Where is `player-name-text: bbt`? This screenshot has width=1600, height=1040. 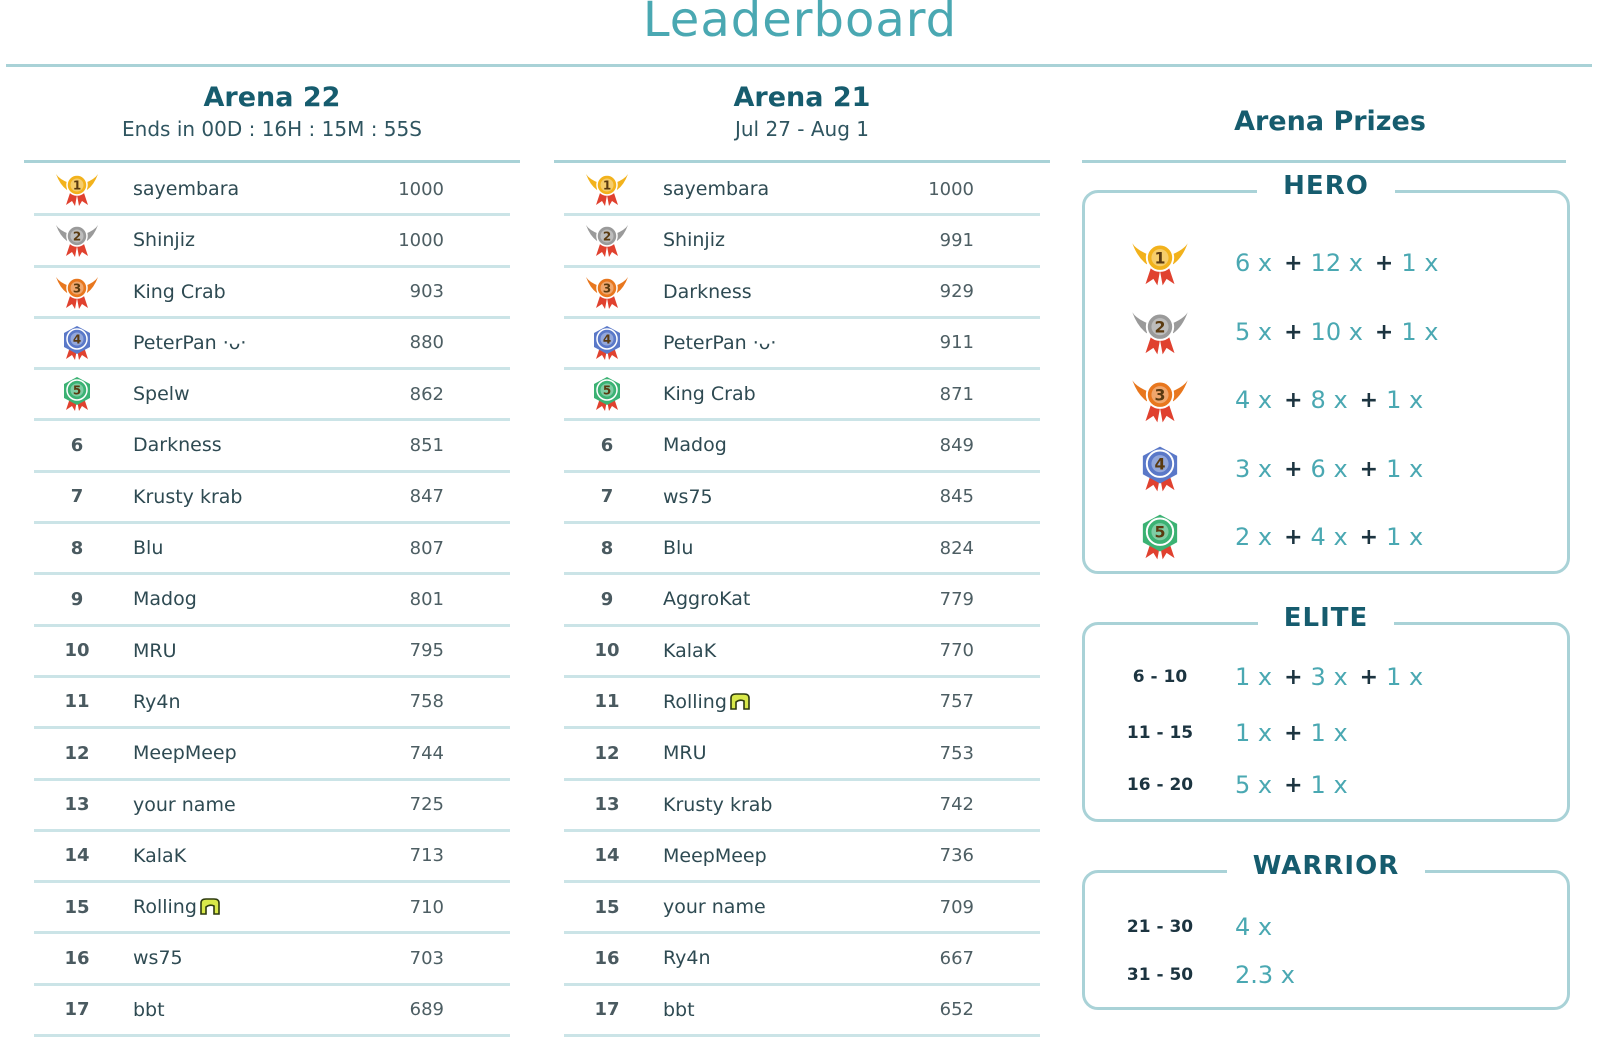 player-name-text: bbt is located at coordinates (149, 1009).